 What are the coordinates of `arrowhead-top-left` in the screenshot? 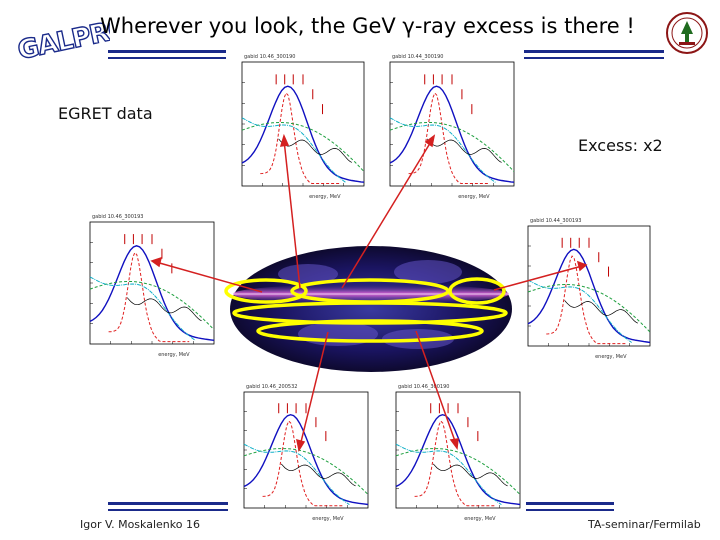 It's located at (284, 140).